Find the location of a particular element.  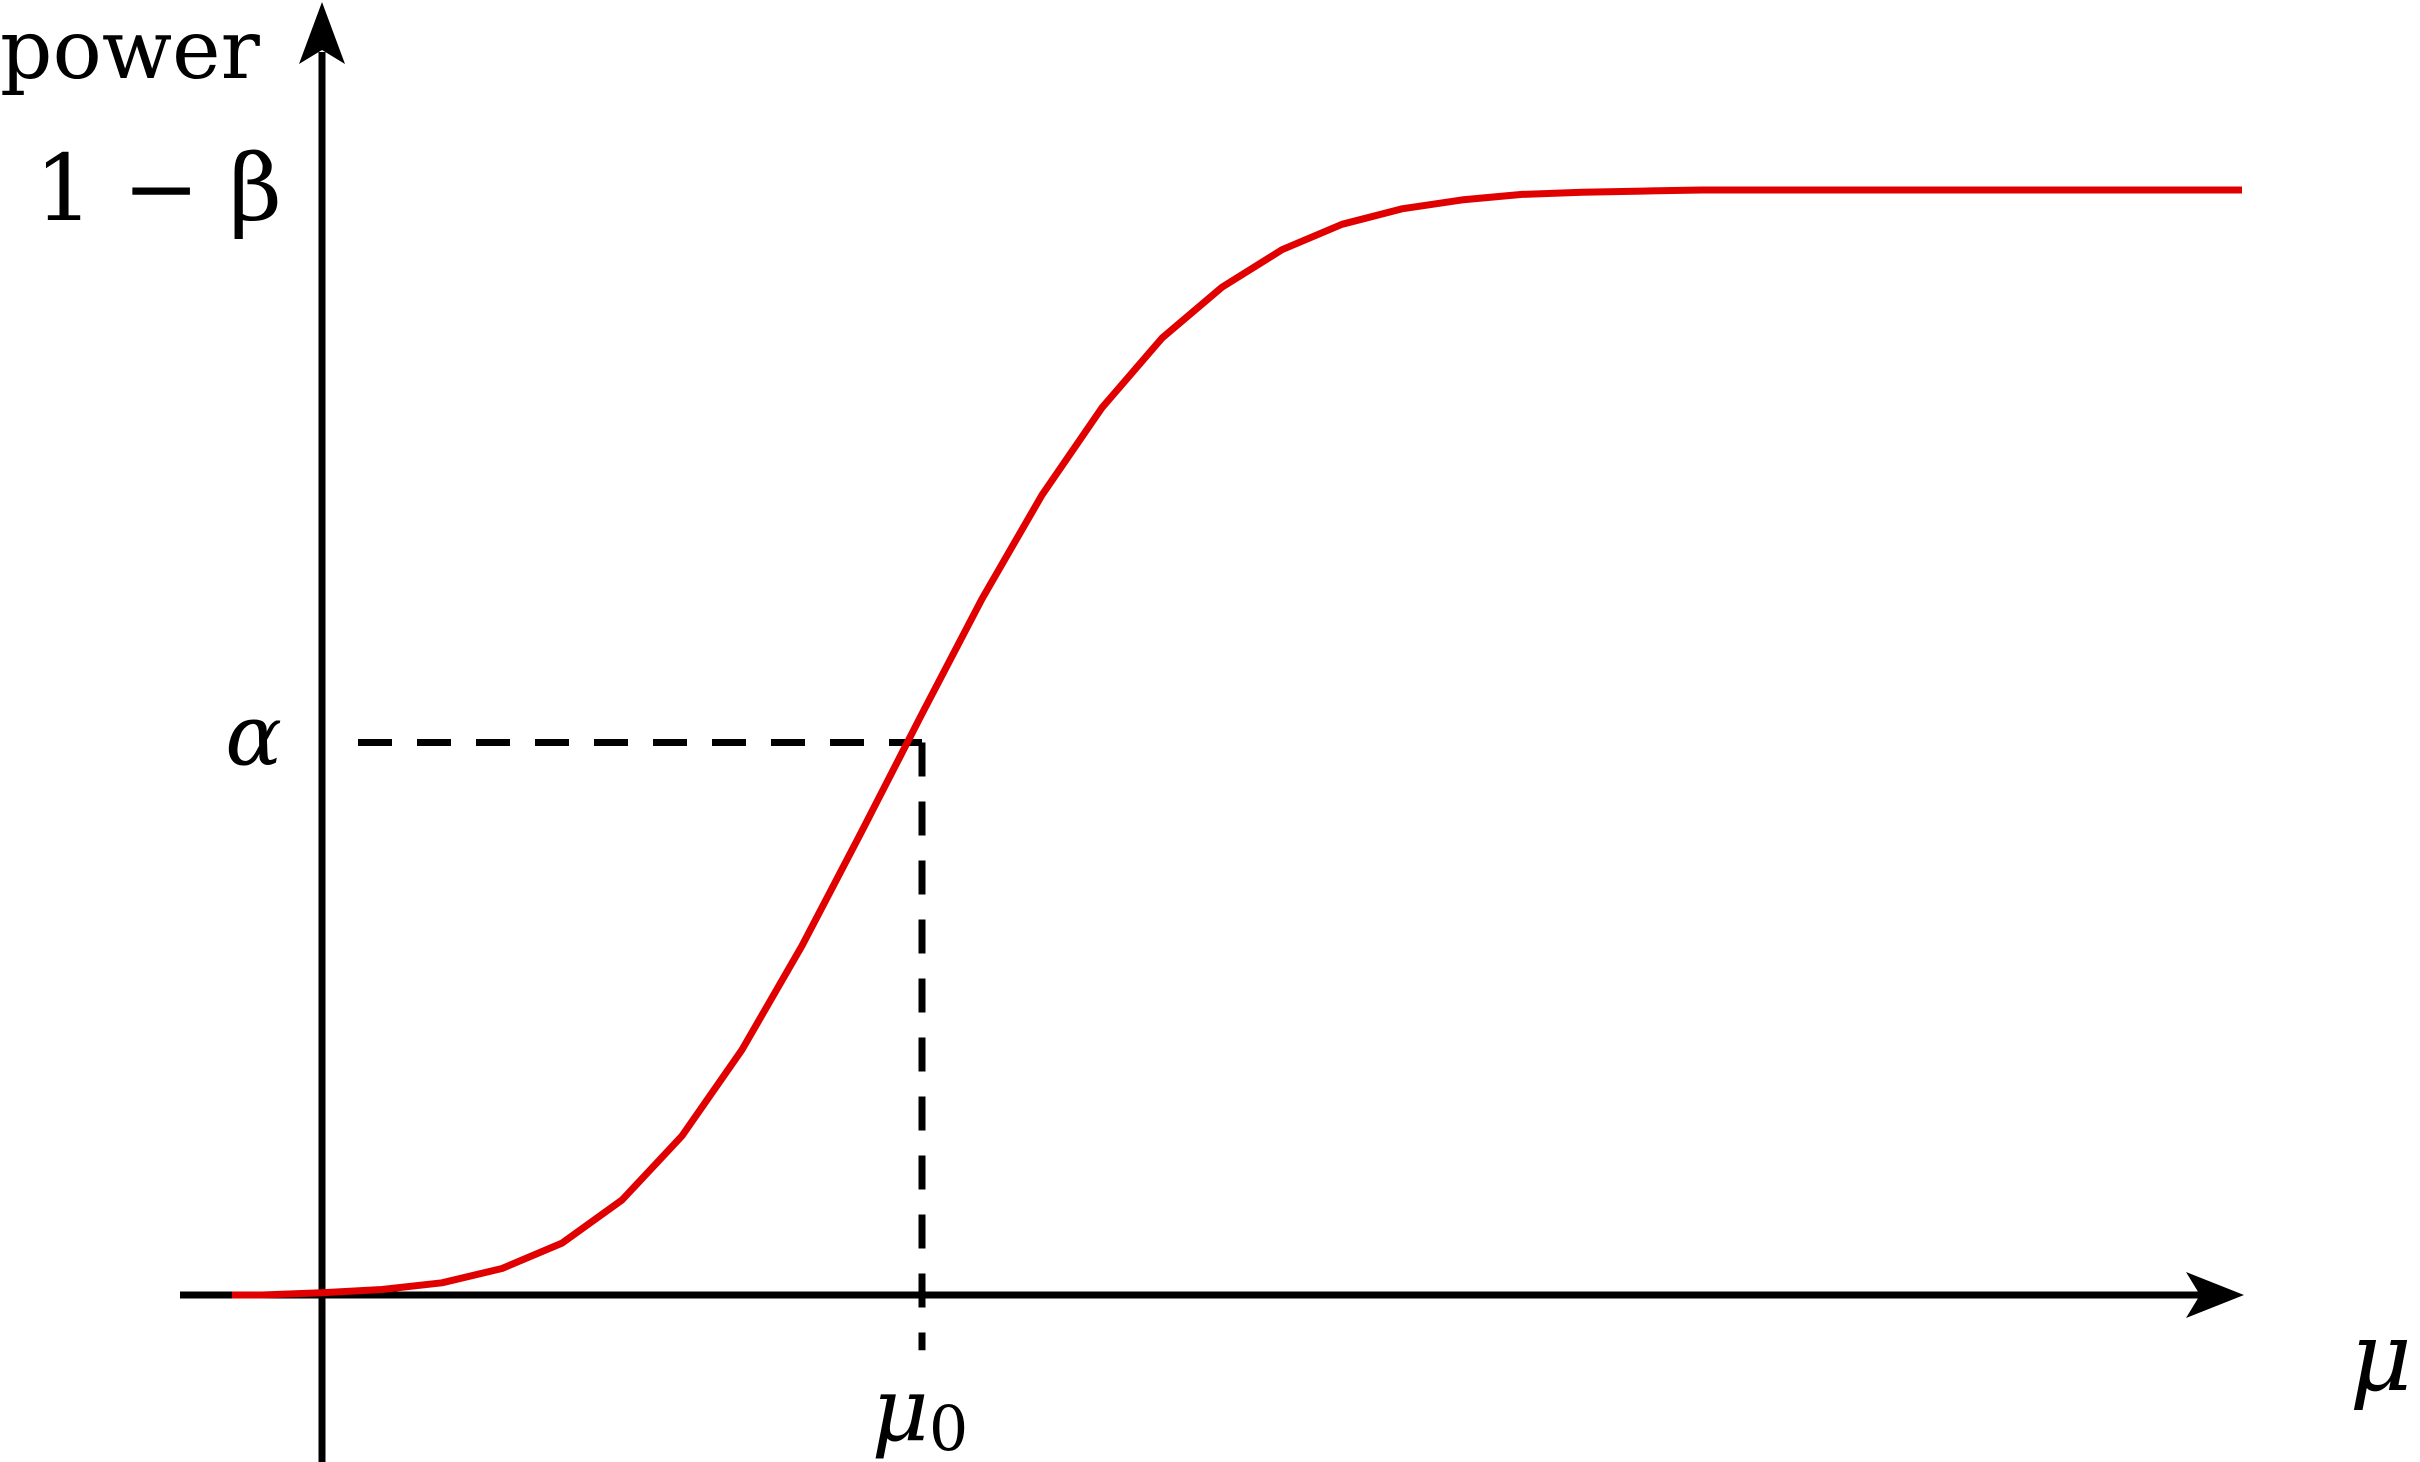

y-tick-label-one-minus-beta: 1 − β is located at coordinates (158, 188).